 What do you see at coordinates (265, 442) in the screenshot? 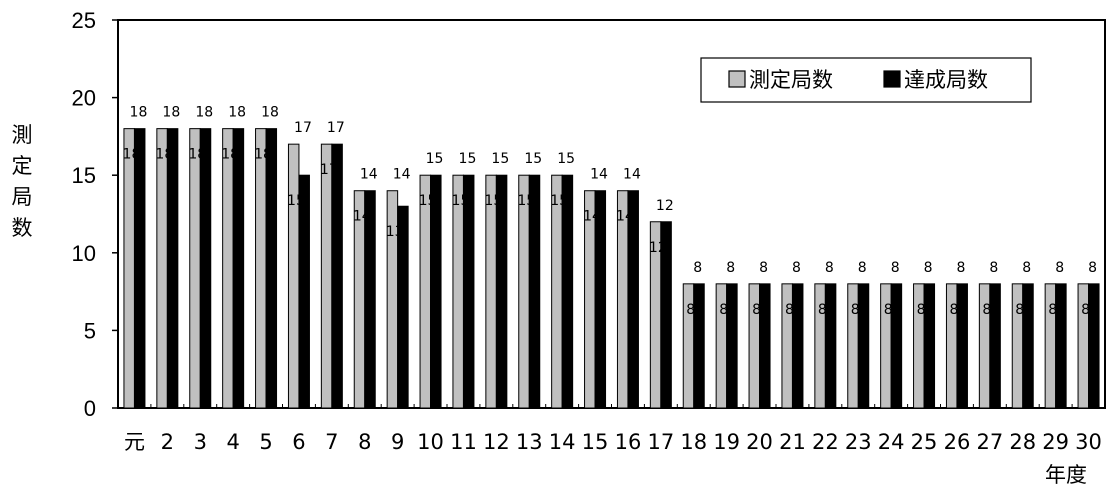
I see `x-tick-label: 5` at bounding box center [265, 442].